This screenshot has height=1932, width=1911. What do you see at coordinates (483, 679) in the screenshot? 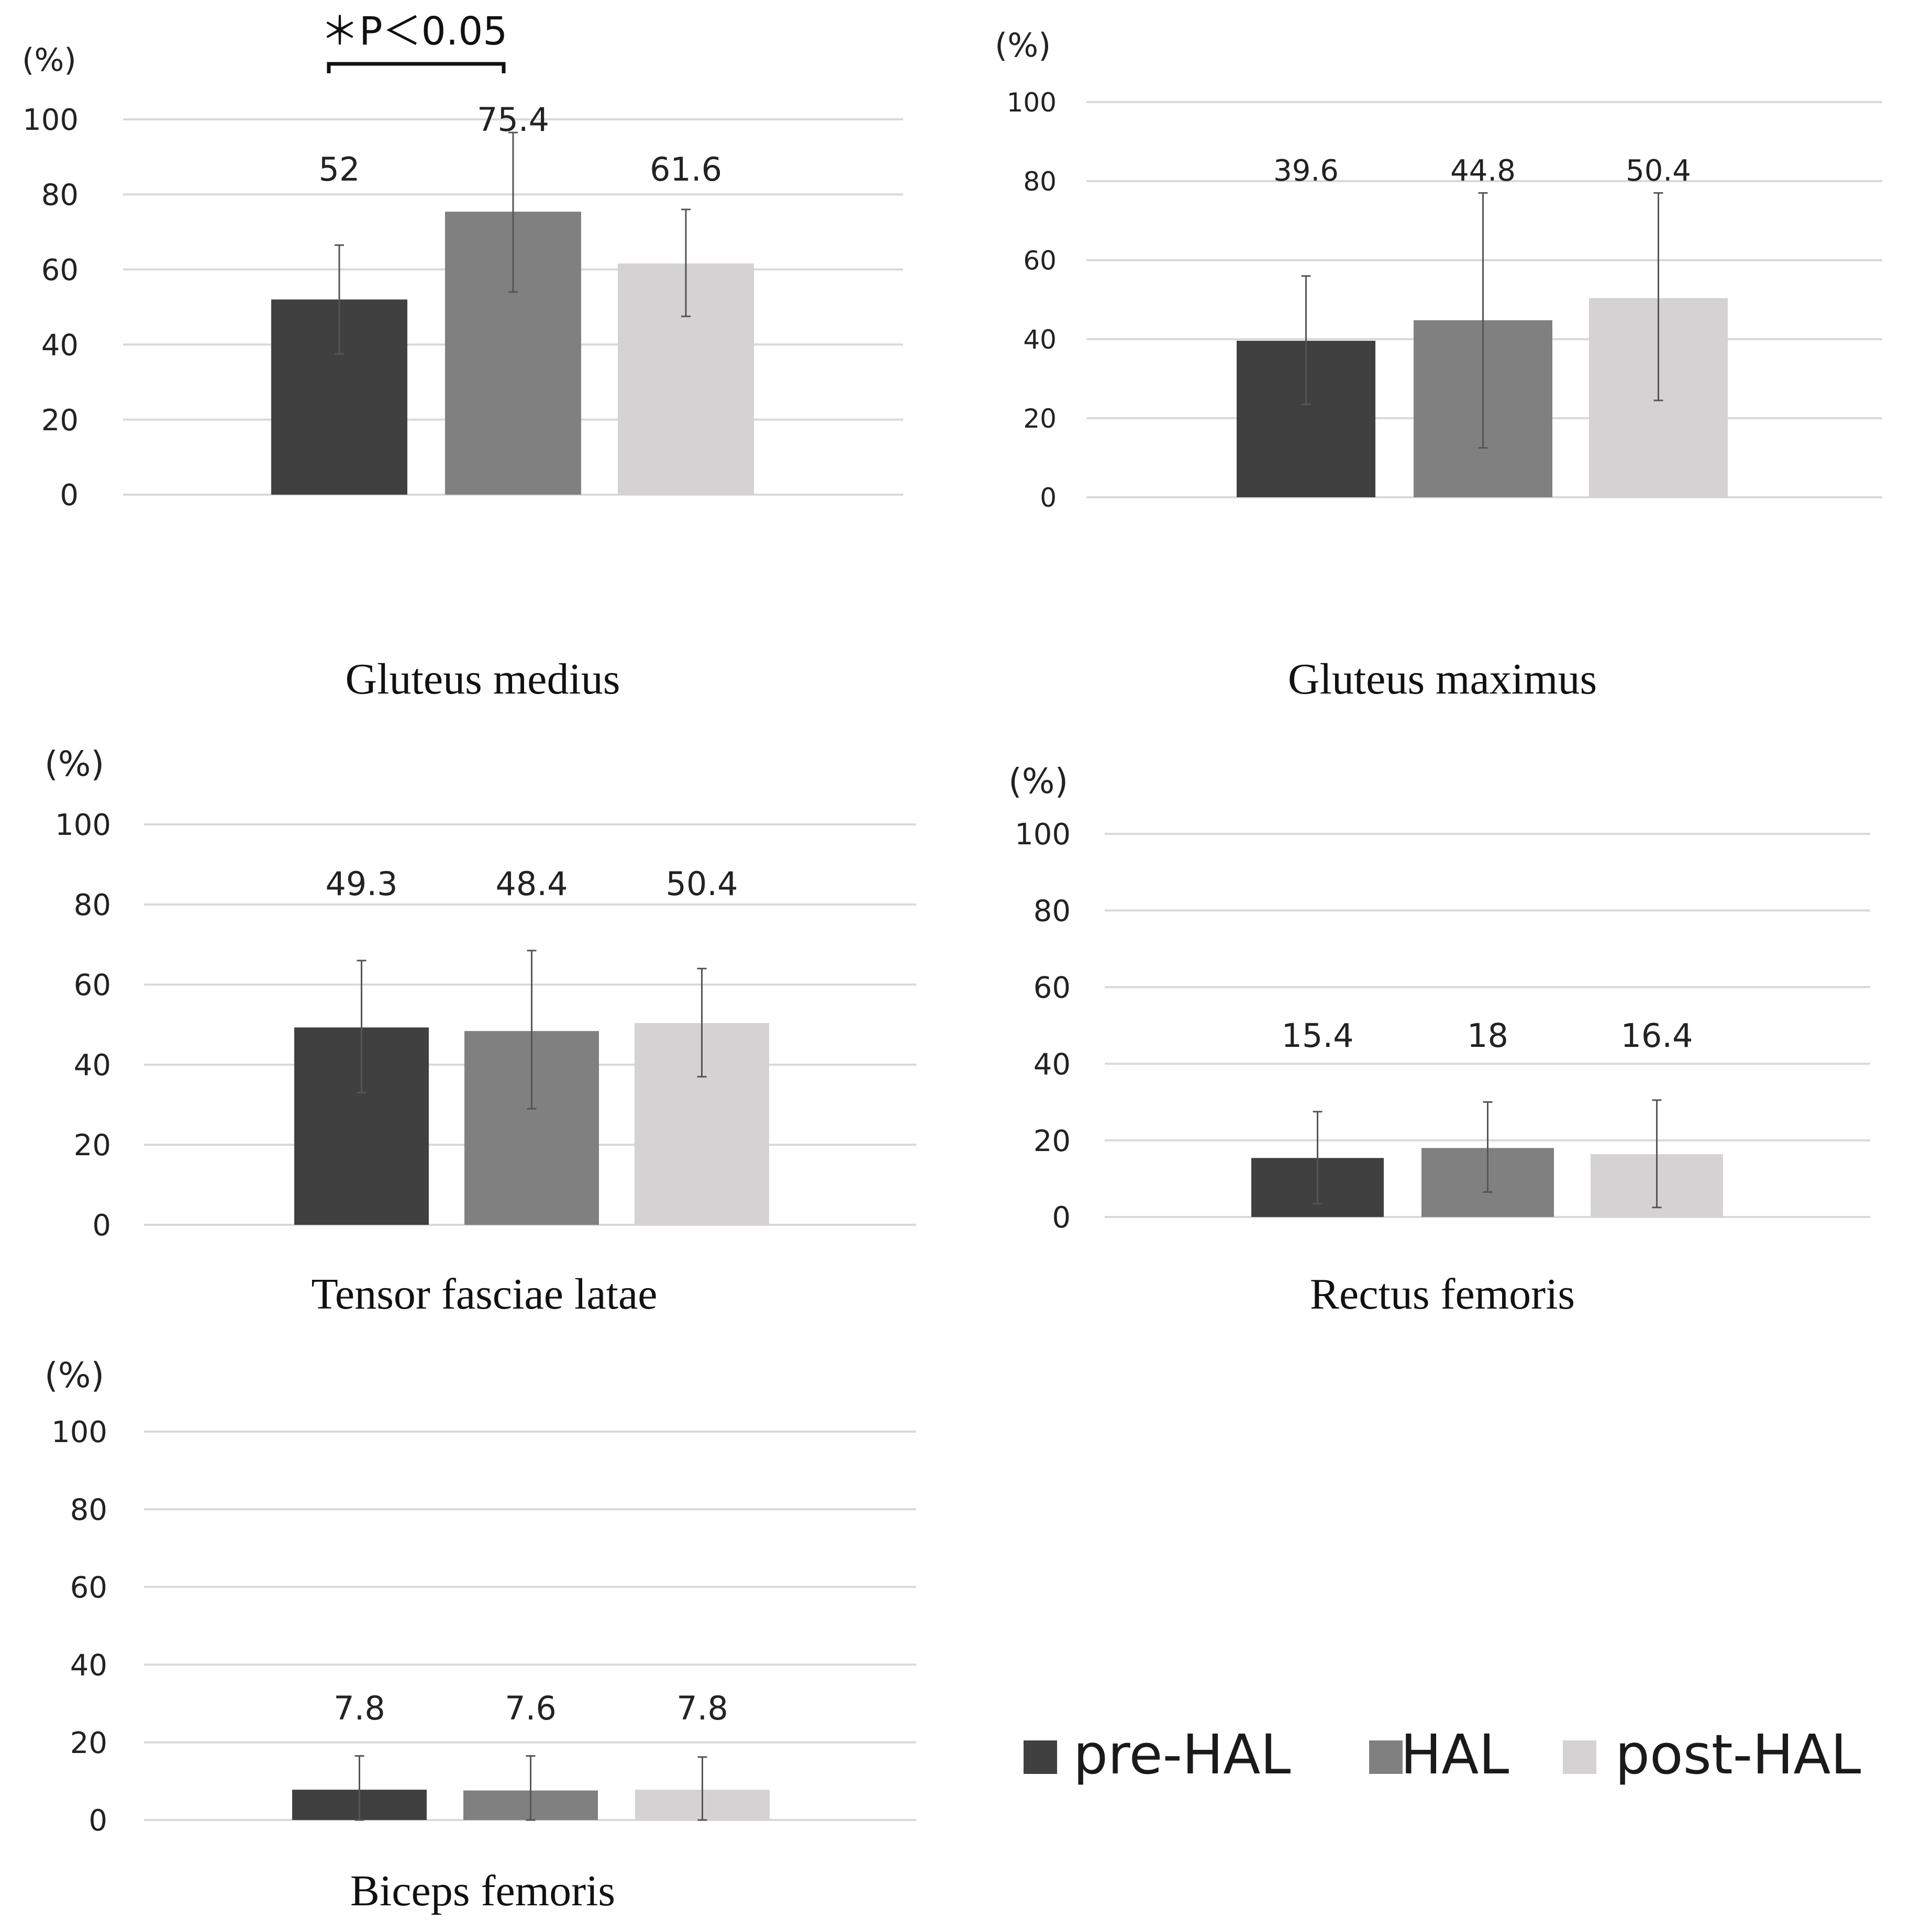
I see `chart-title: Gluteus medius` at bounding box center [483, 679].